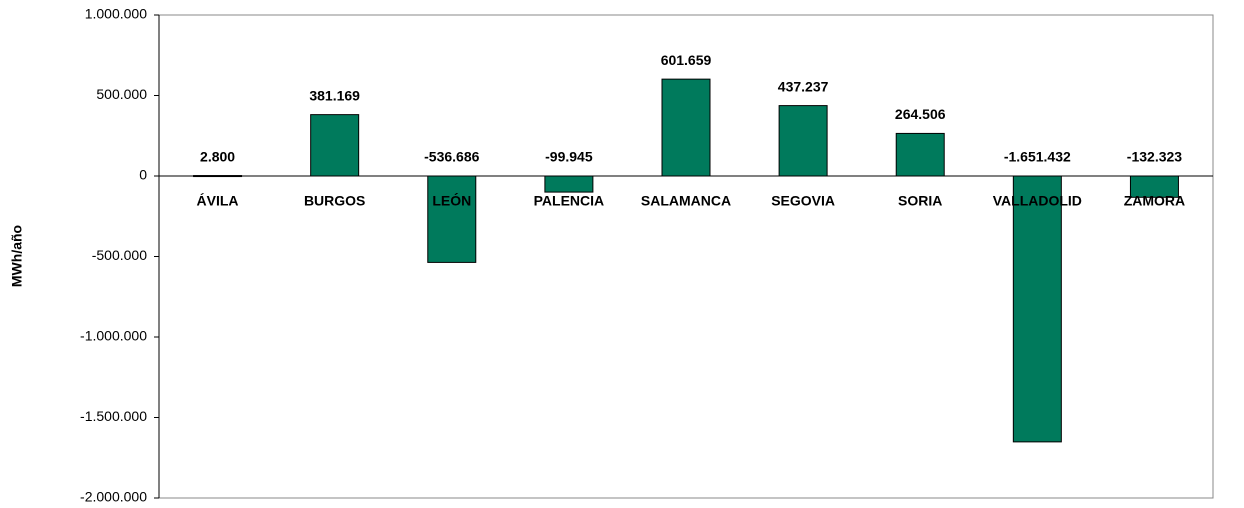  I want to click on value-label: -536.686, so click(451, 157).